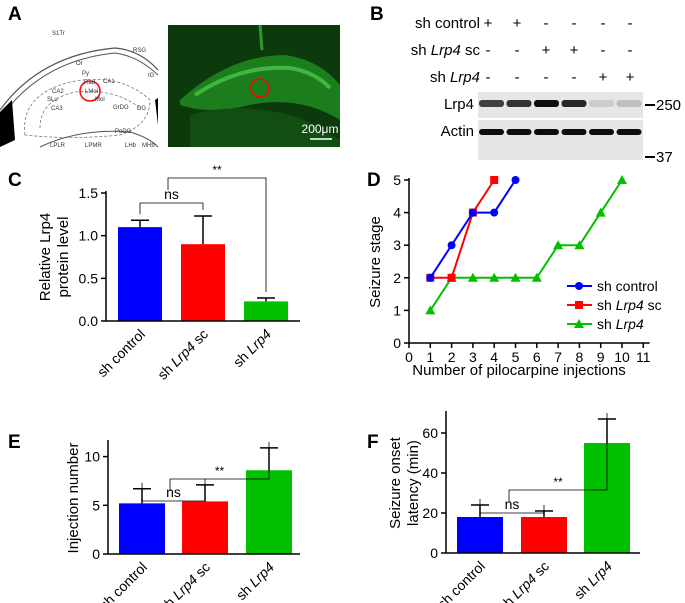 This screenshot has height=603, width=685. I want to click on condition-label-prefix: sh control, so click(447, 23).